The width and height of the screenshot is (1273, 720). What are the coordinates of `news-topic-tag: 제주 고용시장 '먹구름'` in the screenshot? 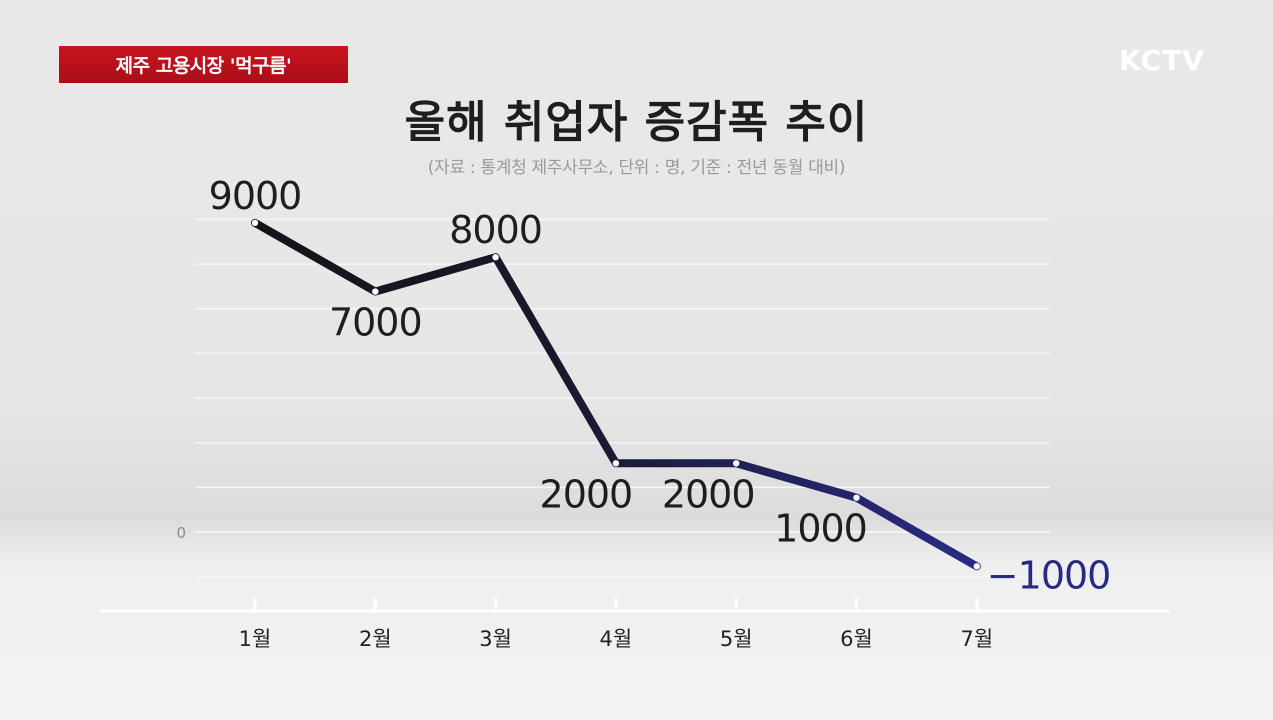 It's located at (203, 64).